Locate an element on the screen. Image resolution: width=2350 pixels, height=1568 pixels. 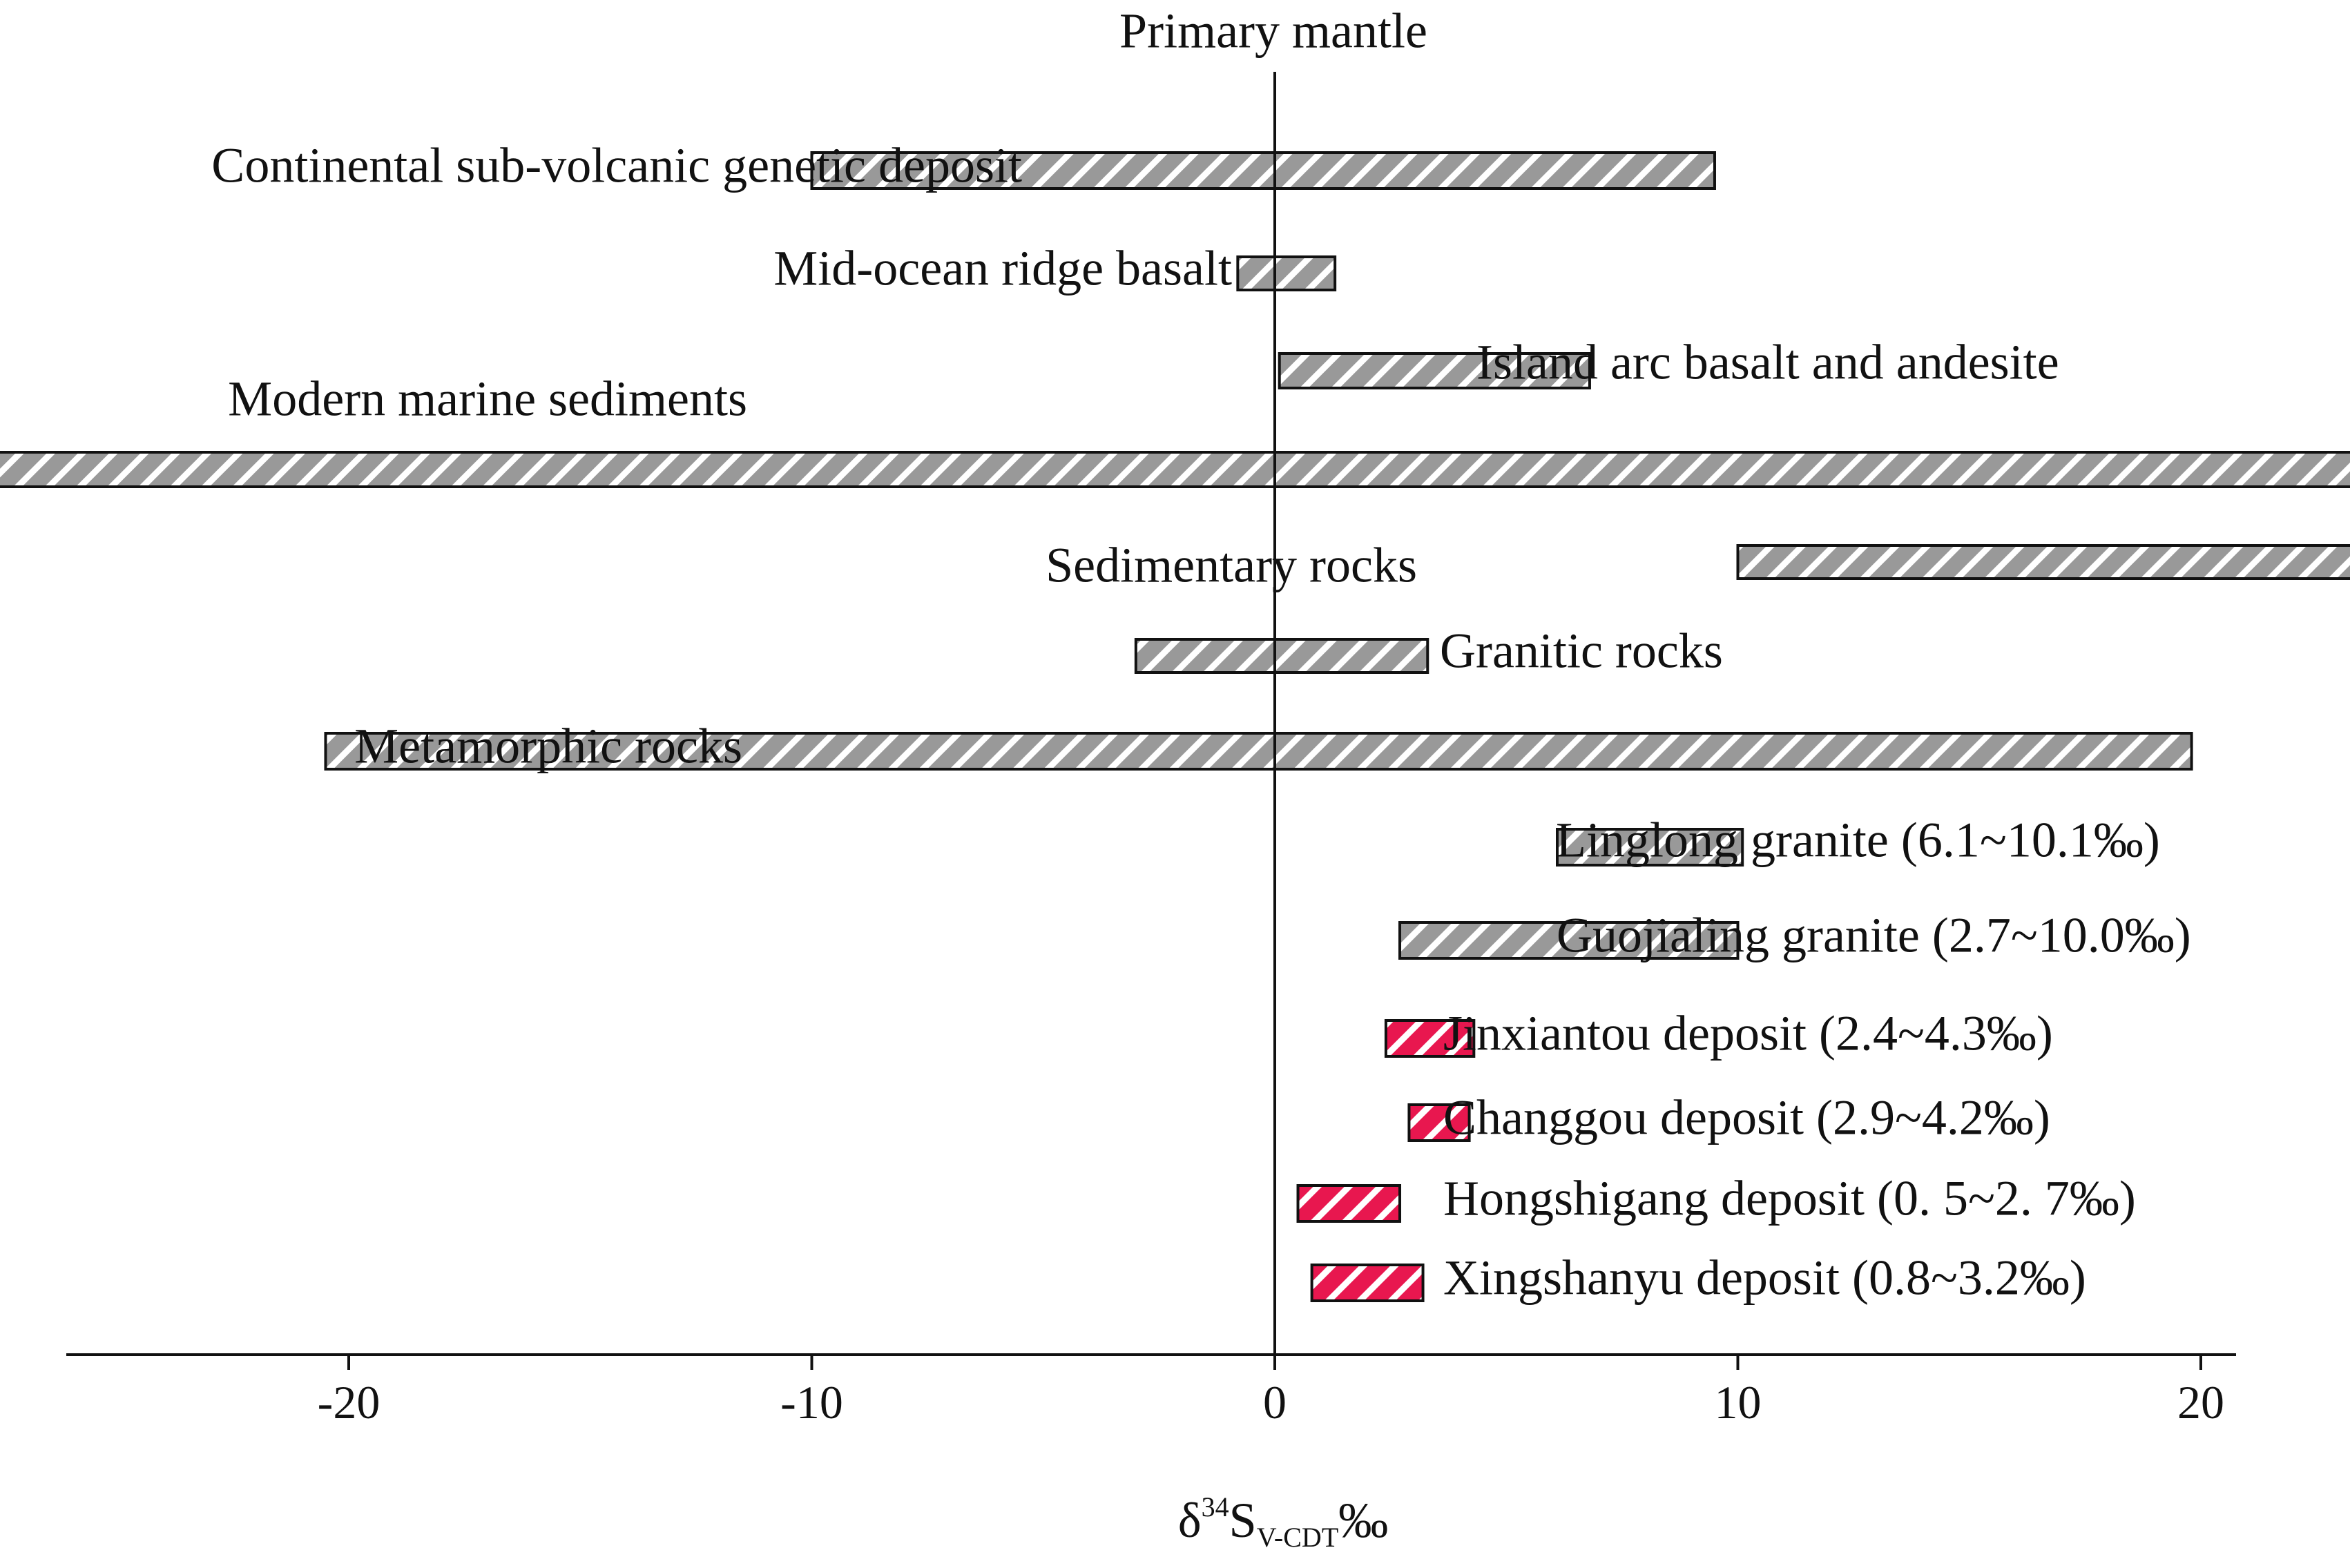
reference-line-label: Primary mantle is located at coordinates (1273, 31).